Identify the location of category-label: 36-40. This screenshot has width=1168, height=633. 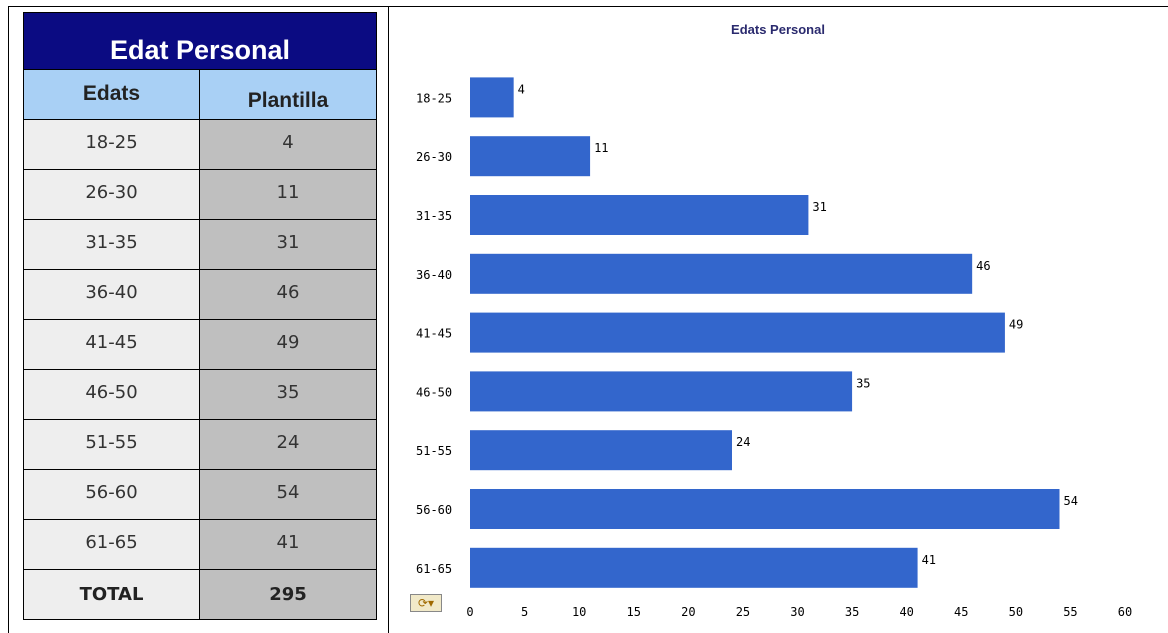
(434, 275).